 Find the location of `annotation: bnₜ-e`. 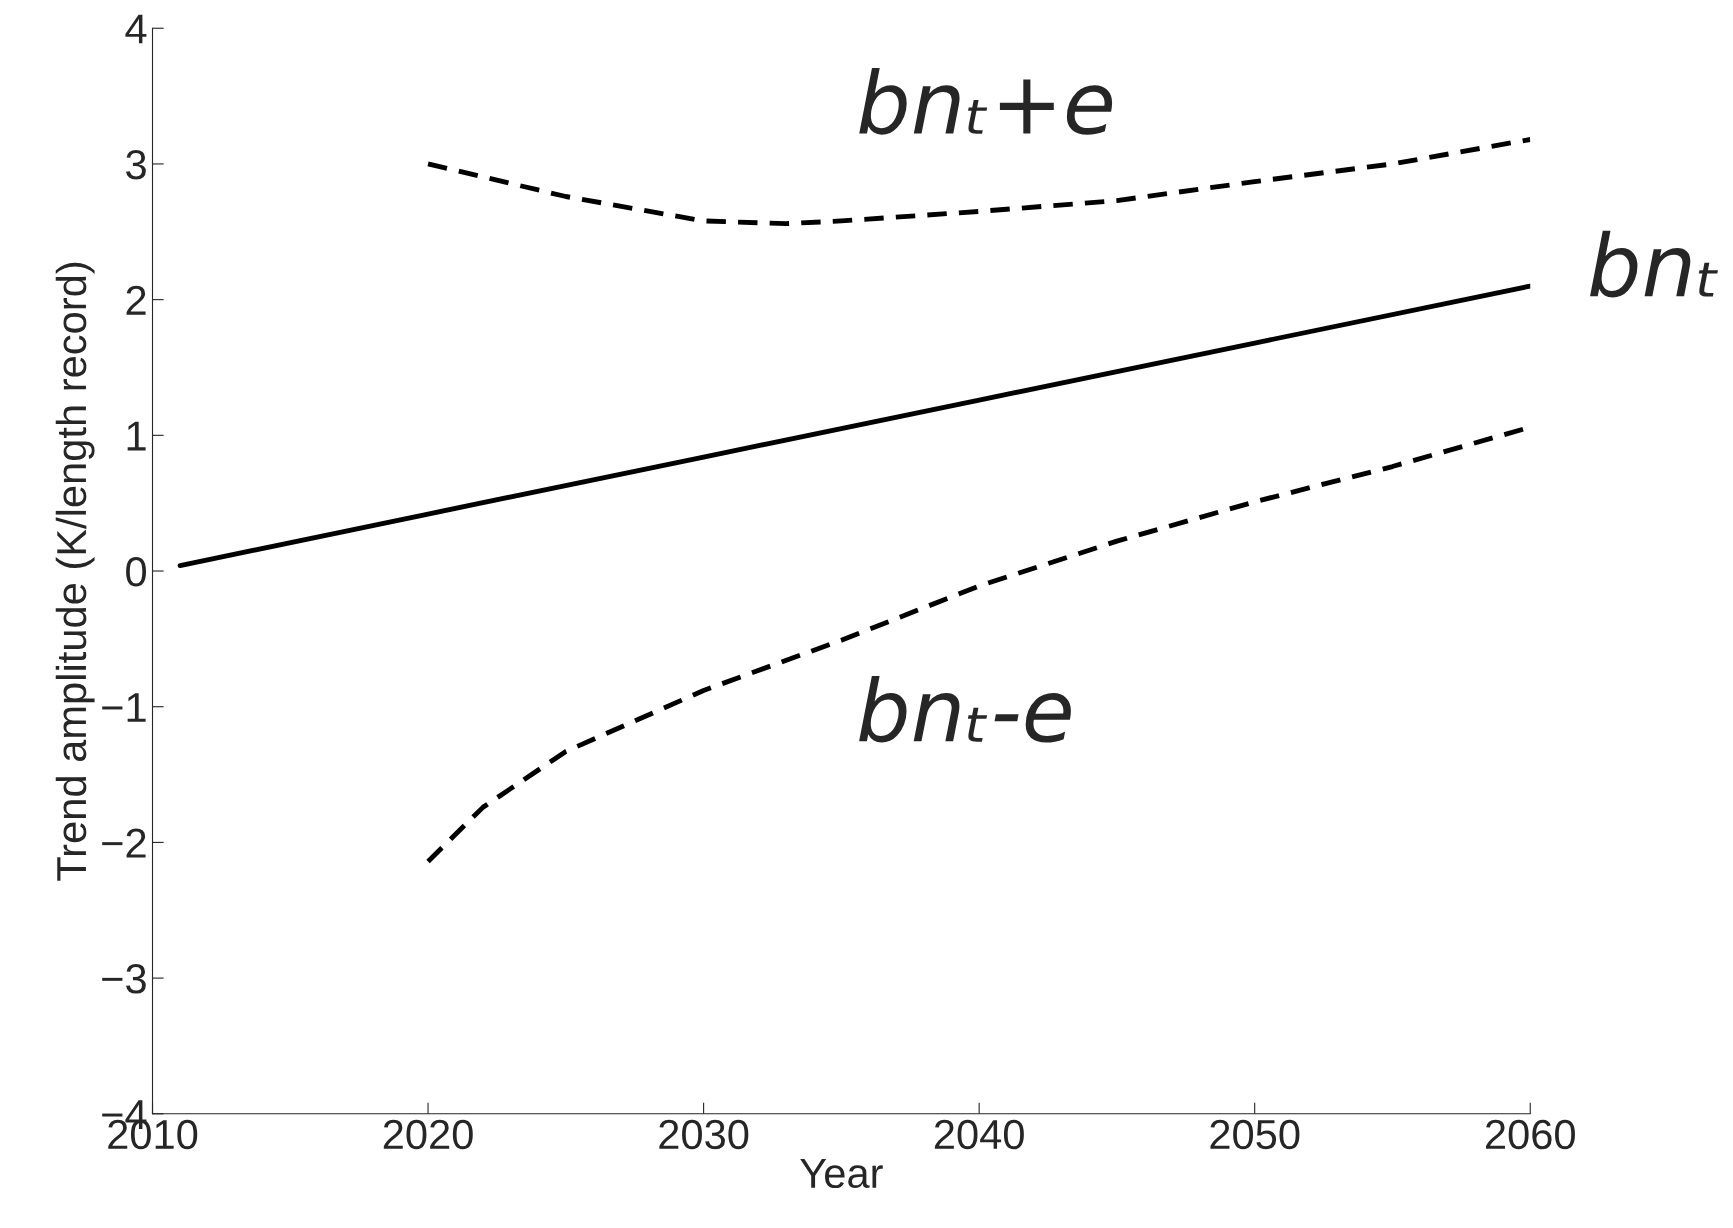

annotation: bnₜ-e is located at coordinates (965, 709).